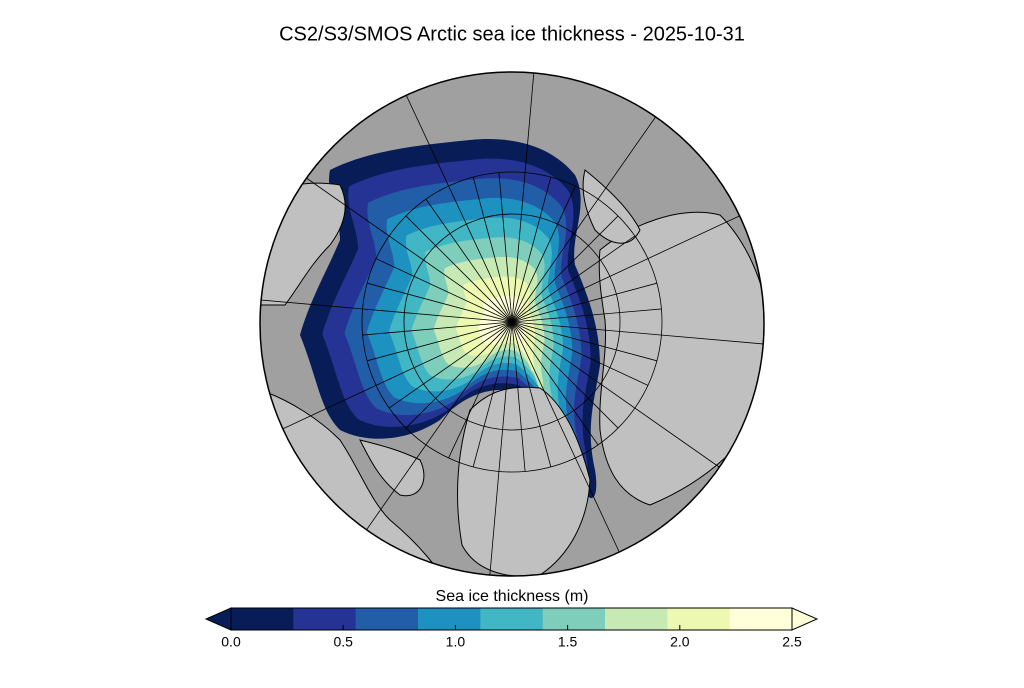 The image size is (1024, 688). Describe the element at coordinates (218, 619) in the screenshot. I see `colorbar-under` at that location.